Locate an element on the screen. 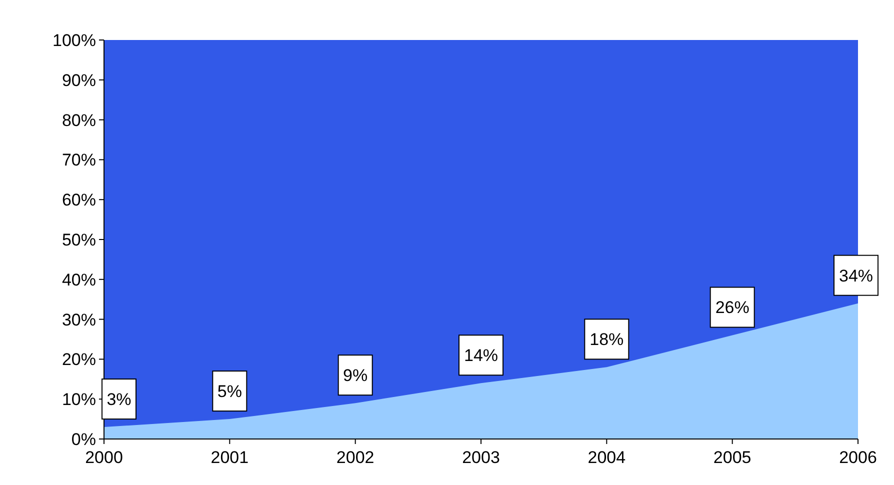 The width and height of the screenshot is (894, 485). x-tick-label: 2002 is located at coordinates (355, 457).